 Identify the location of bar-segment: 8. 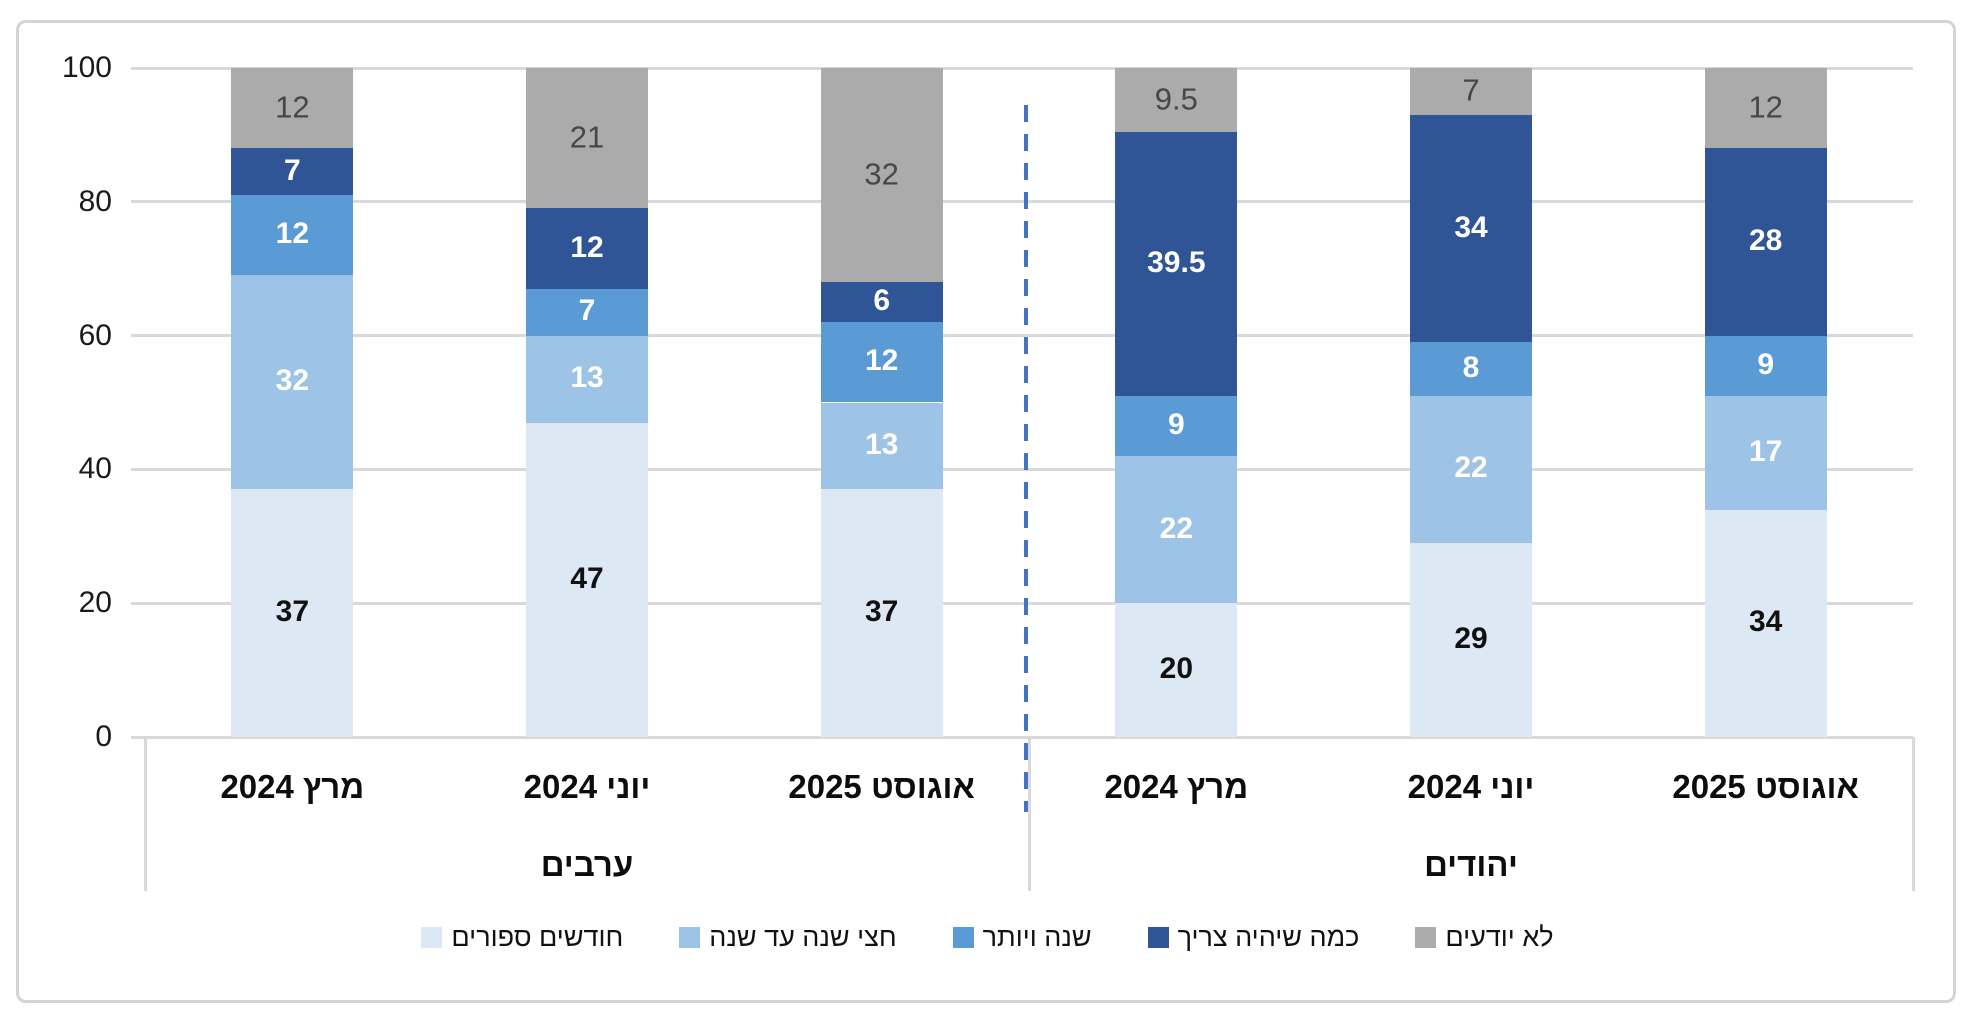
(1471, 369).